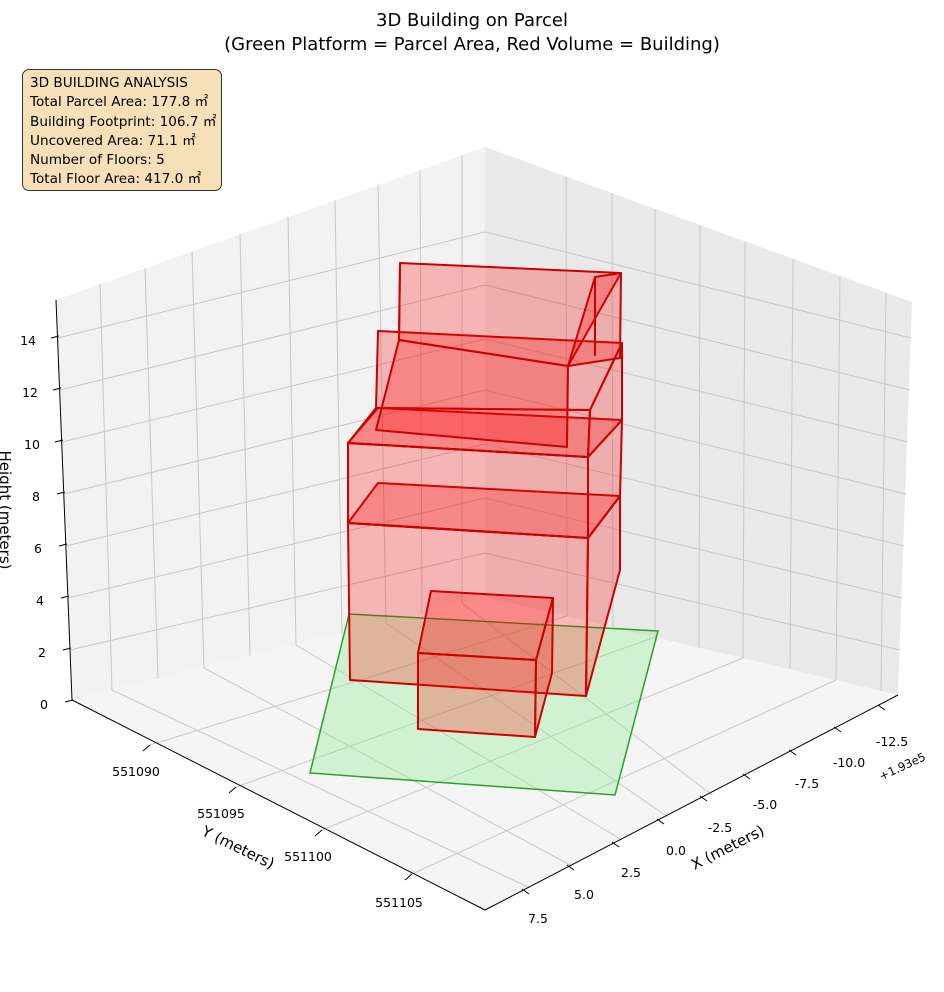 The width and height of the screenshot is (944, 992). I want to click on info-uncovered-area: Uncovered Area: 71.1 ㎡, so click(113, 140).